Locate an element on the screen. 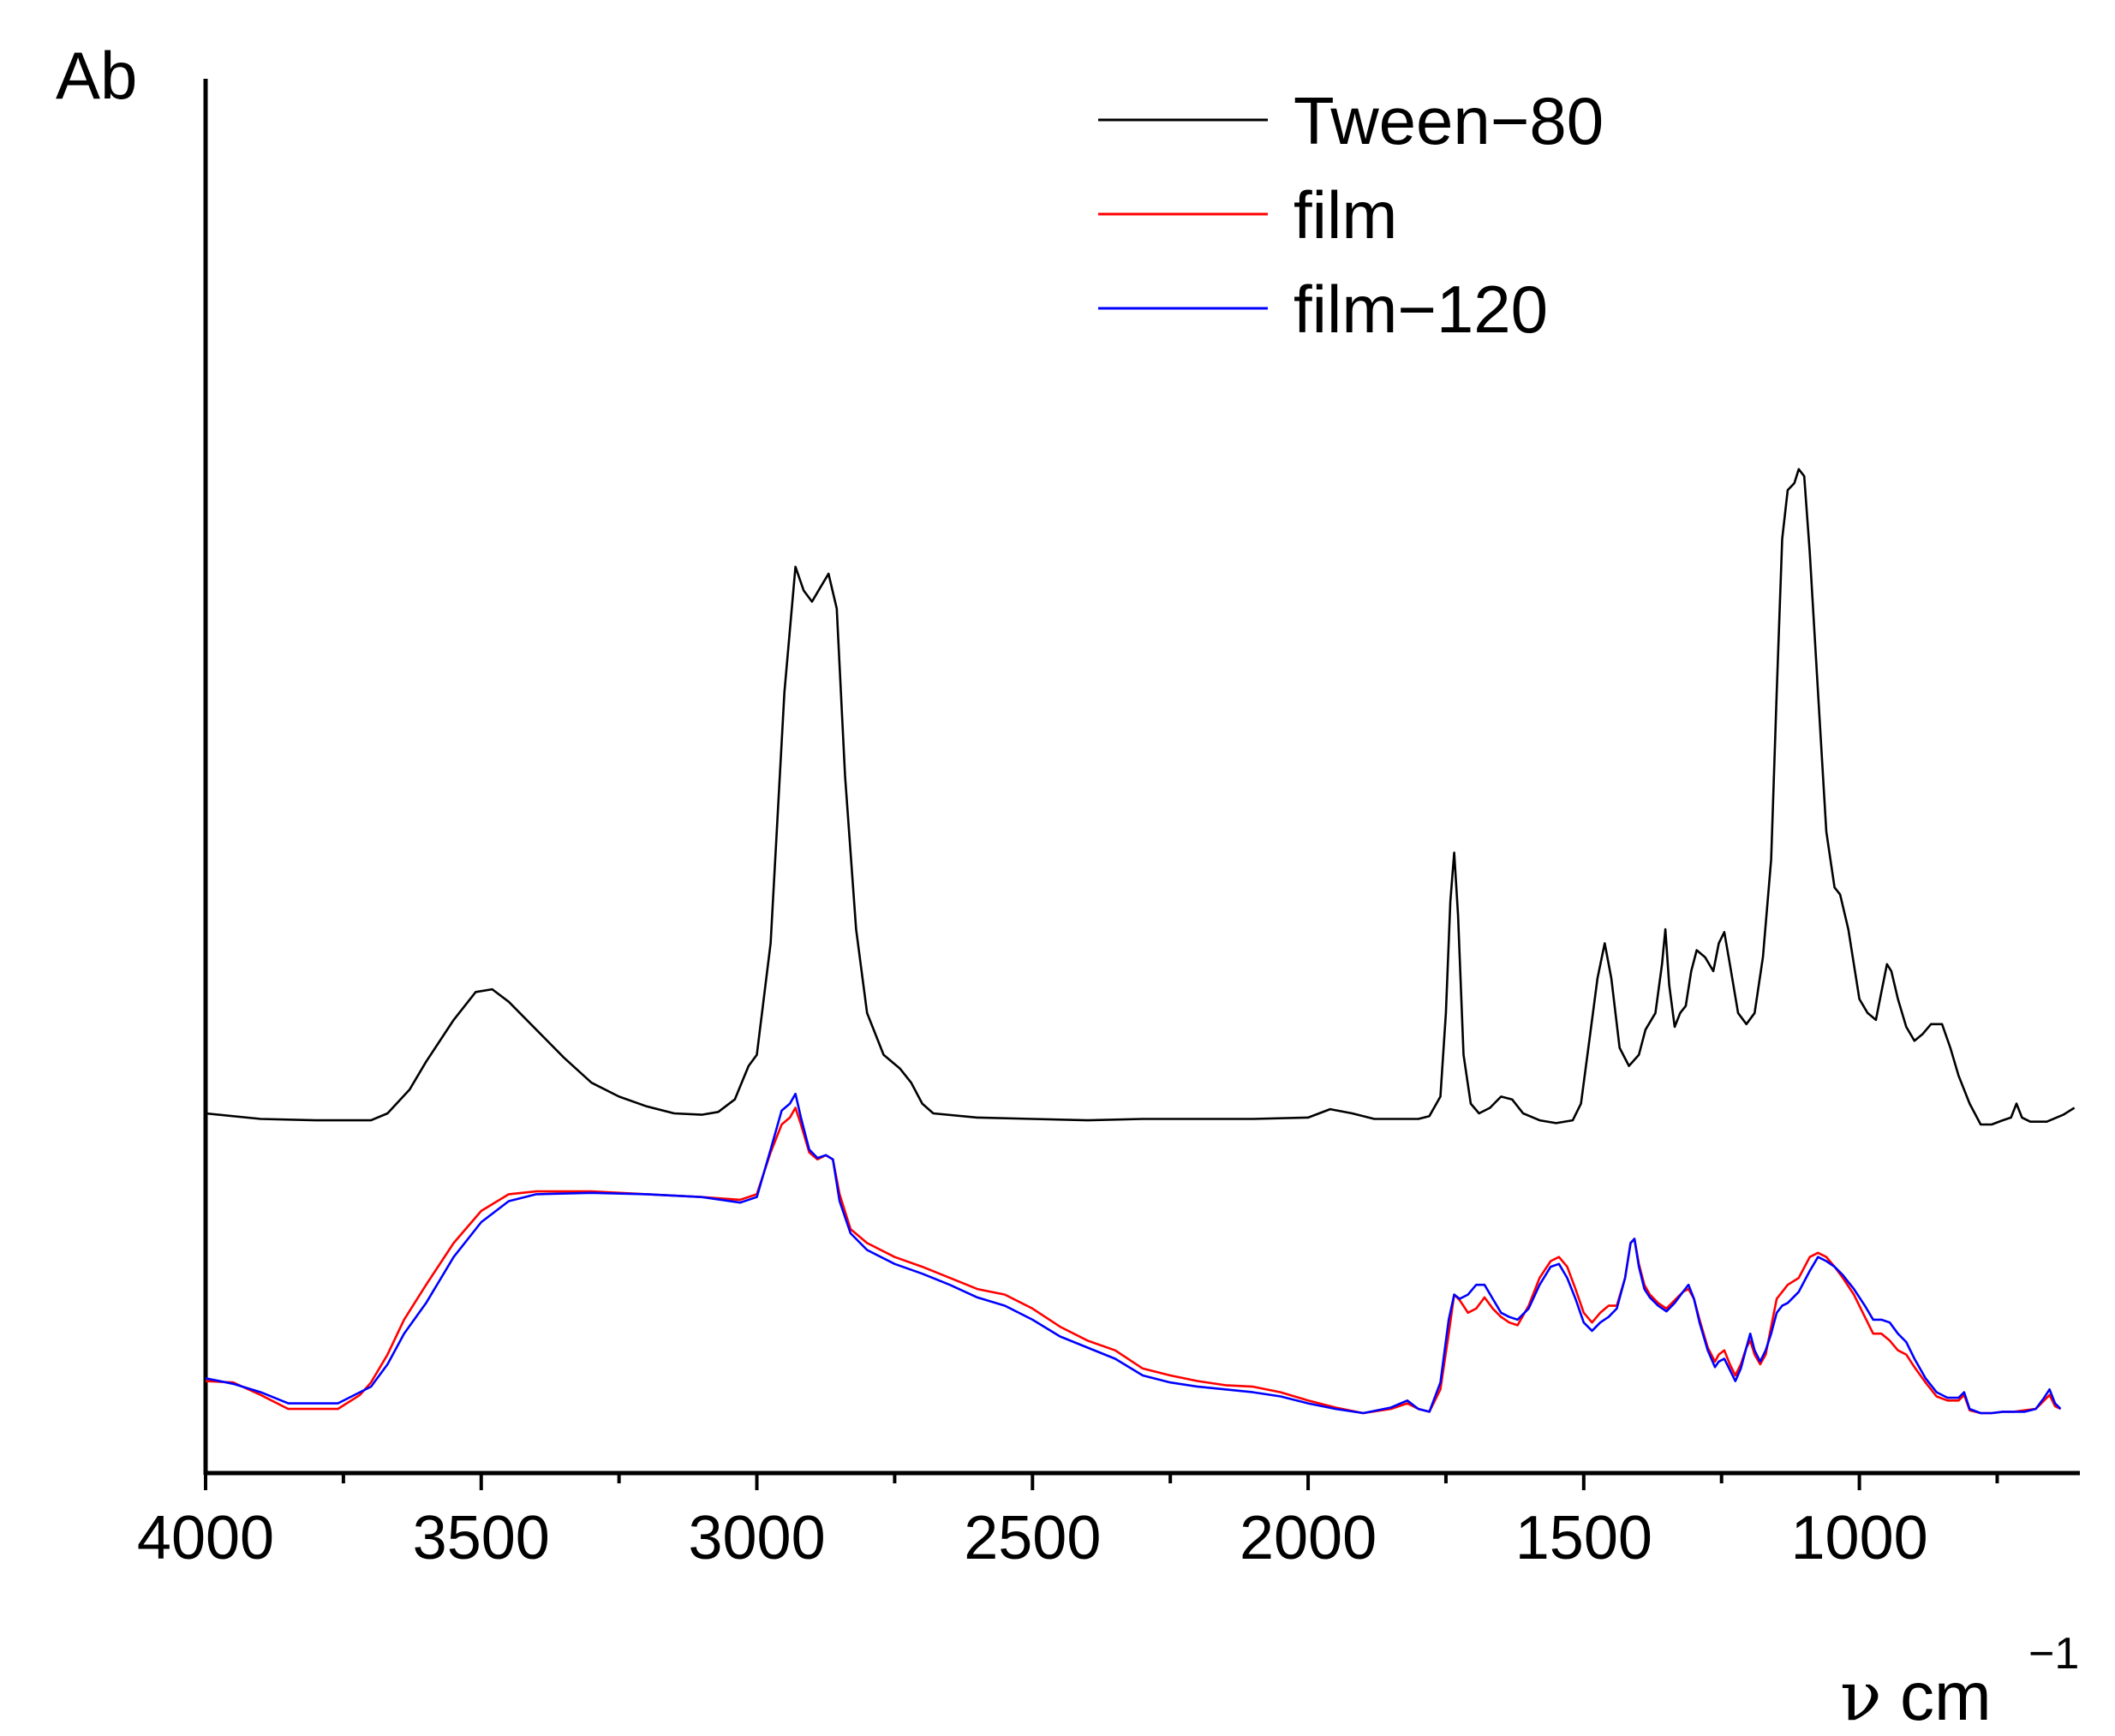 The image size is (2115, 1736). x-tick-label: 3000 is located at coordinates (756, 1538).